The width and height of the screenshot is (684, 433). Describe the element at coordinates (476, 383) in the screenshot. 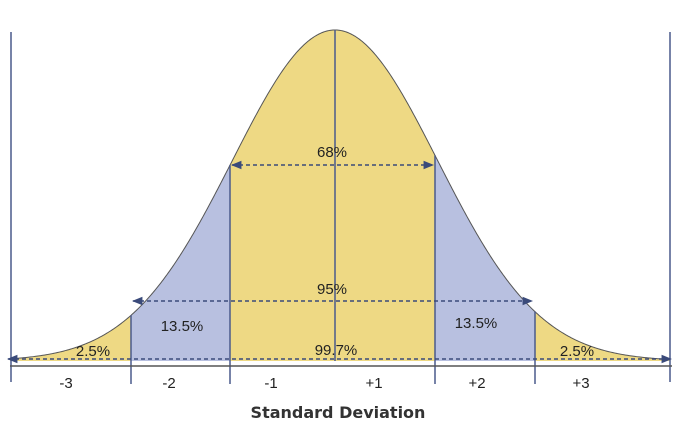

I see `tick-plus2: +2` at that location.